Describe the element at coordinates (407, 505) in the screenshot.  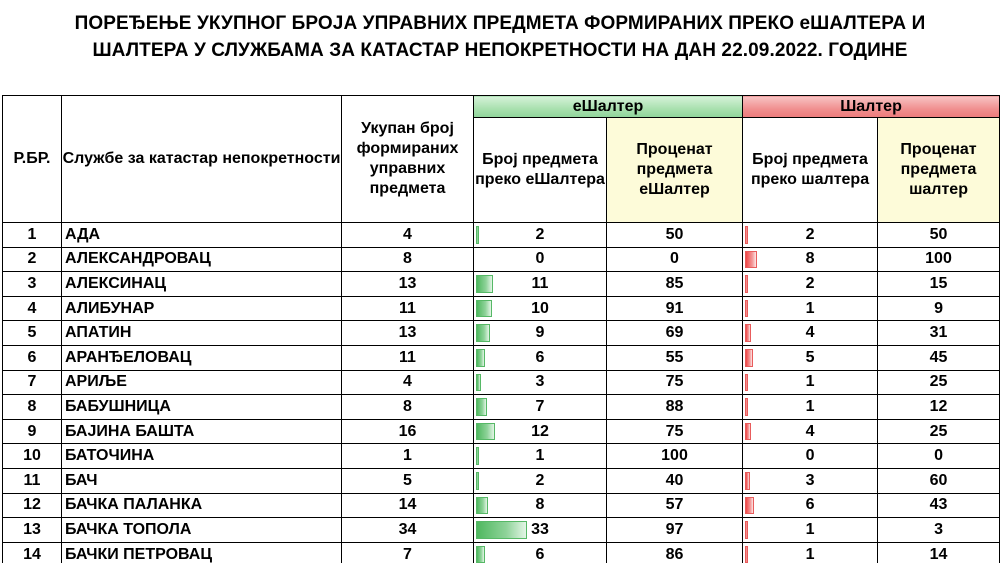
I see `total-count: 14` at that location.